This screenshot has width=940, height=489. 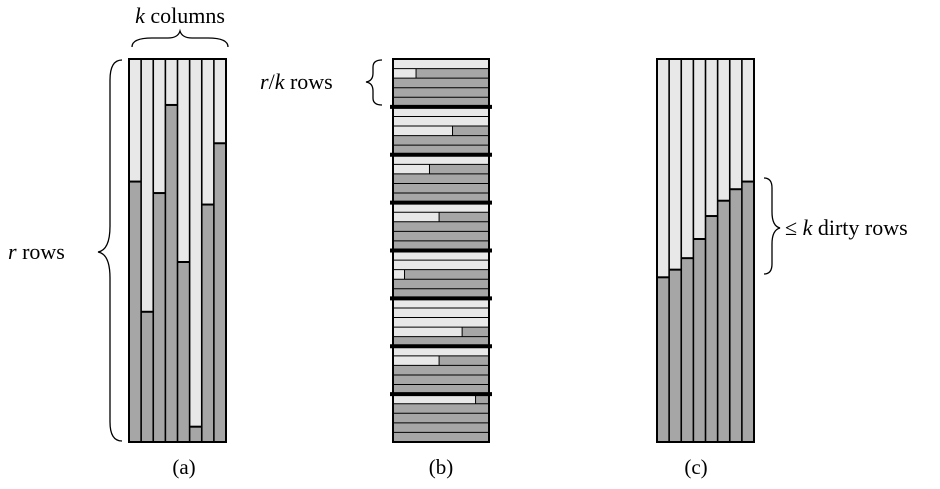 What do you see at coordinates (207, 132) in the screenshot?
I see `panel-a-column-7-light` at bounding box center [207, 132].